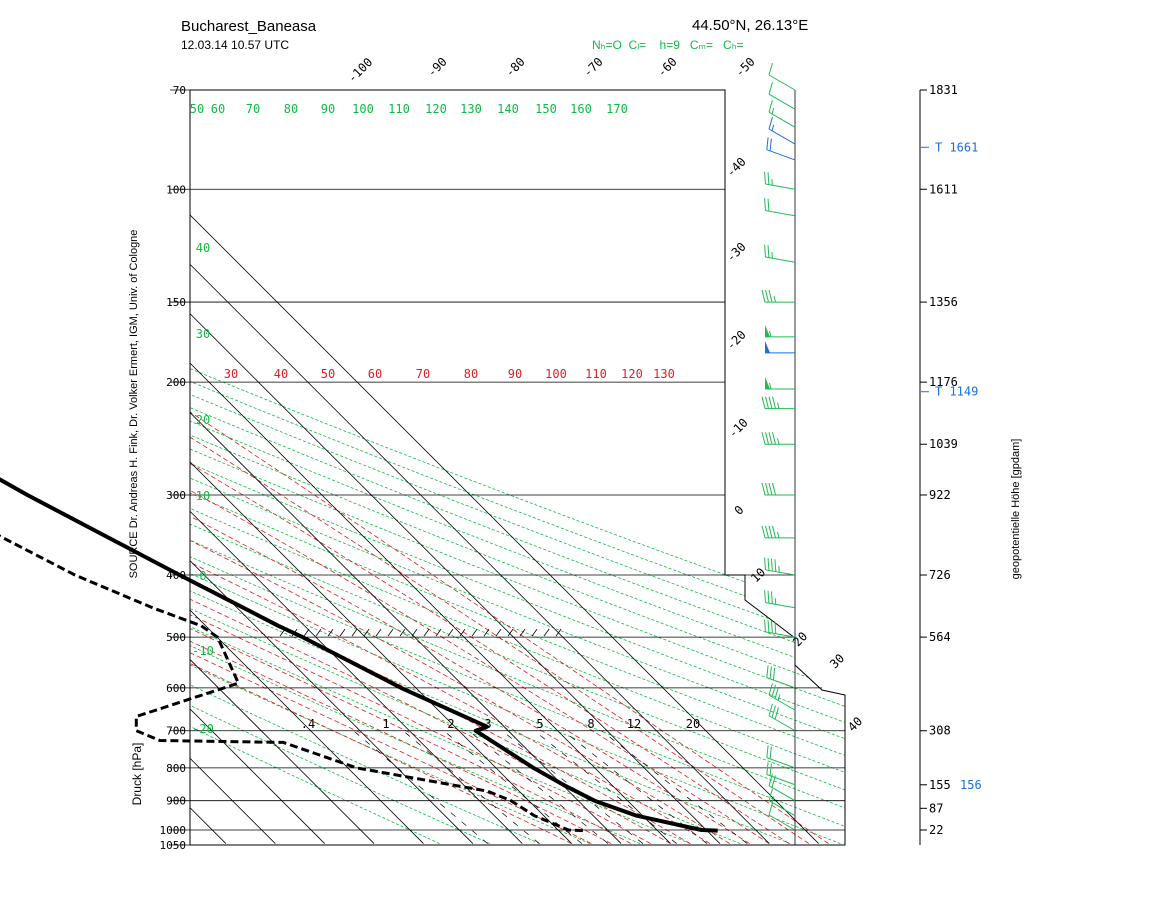 The height and width of the screenshot is (900, 1152). I want to click on dry-adiabat-label: 120, so click(436, 109).